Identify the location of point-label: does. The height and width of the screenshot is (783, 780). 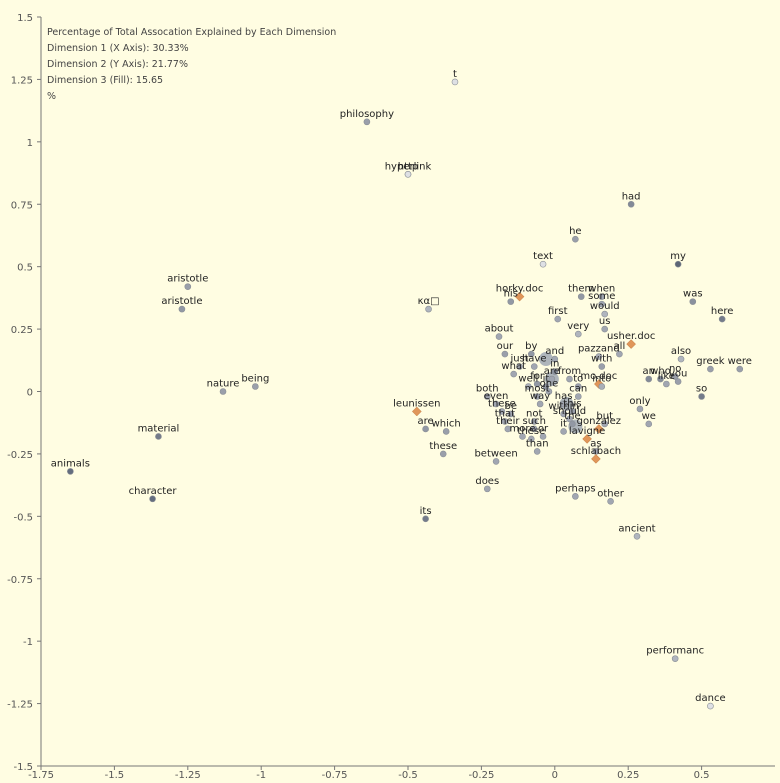
(487, 481).